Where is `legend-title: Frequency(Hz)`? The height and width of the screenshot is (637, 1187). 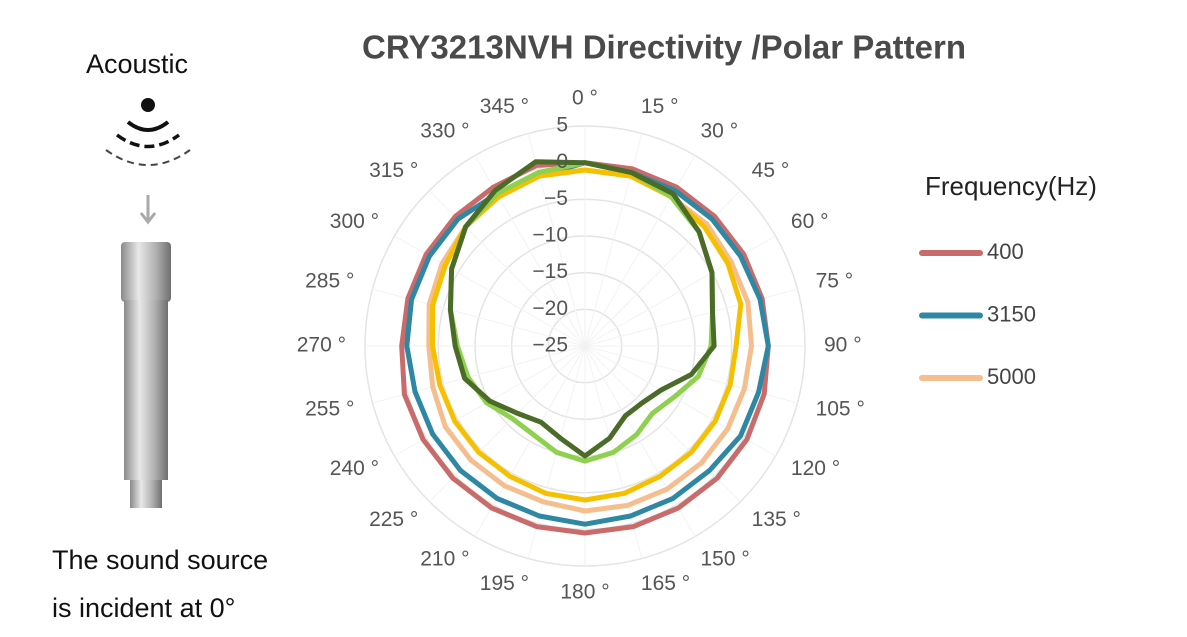
legend-title: Frequency(Hz) is located at coordinates (1011, 186).